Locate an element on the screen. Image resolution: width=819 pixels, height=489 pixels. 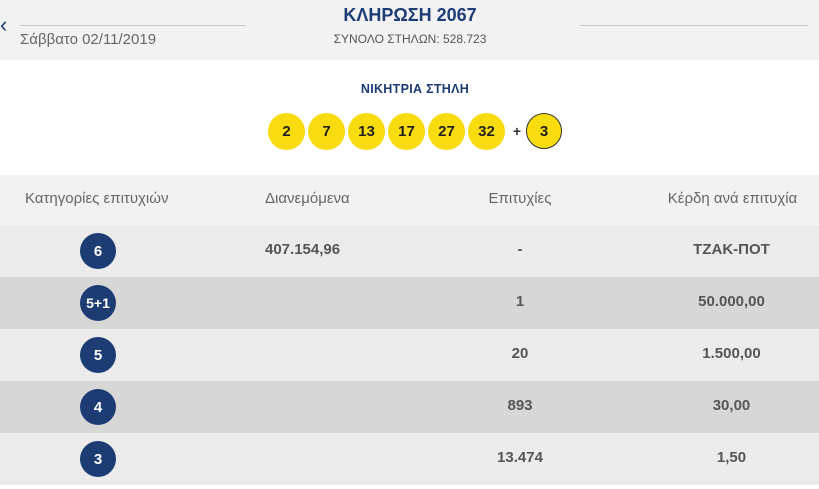
category-badge: 4 is located at coordinates (98, 407).